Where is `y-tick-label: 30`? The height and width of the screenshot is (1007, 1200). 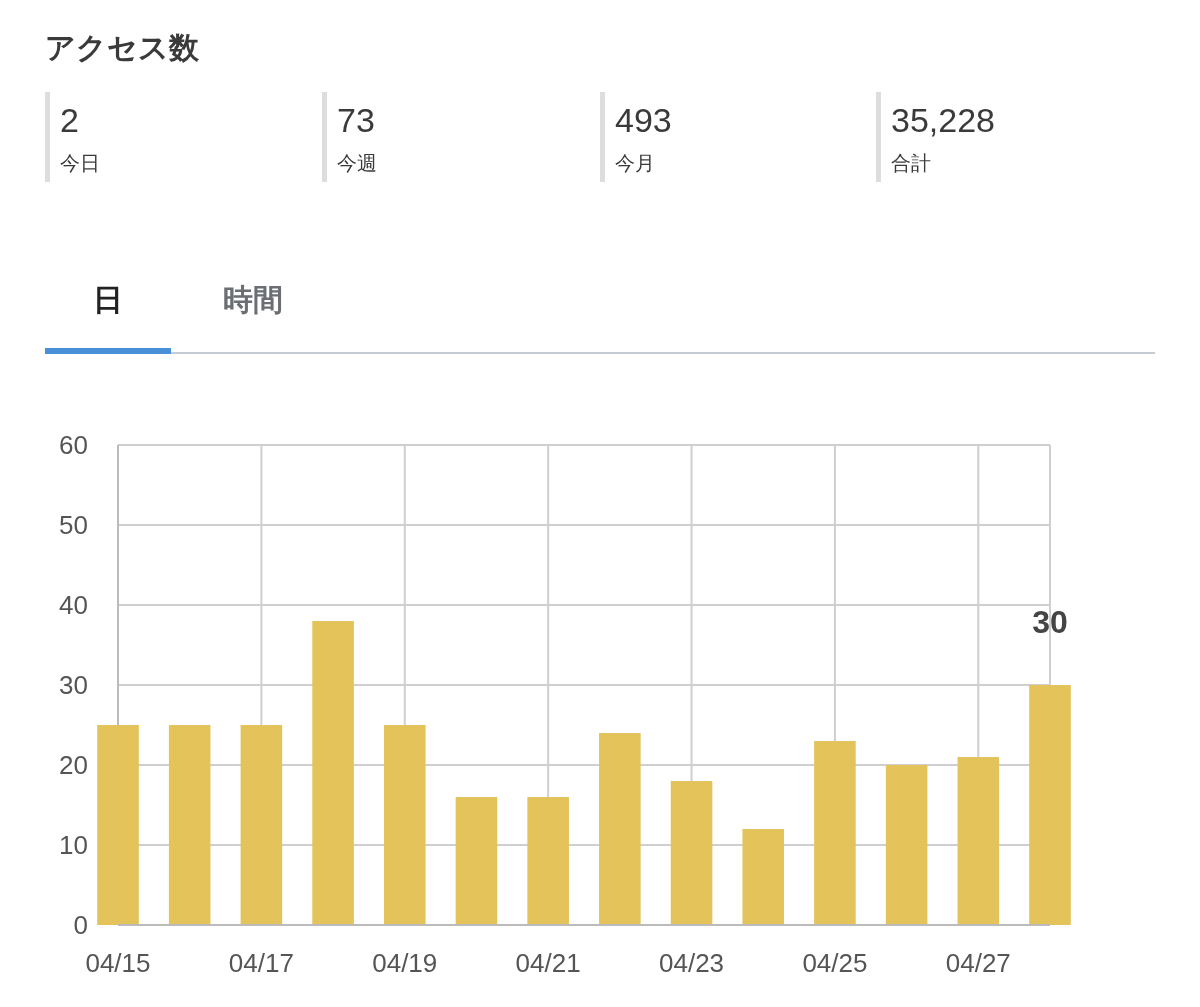 y-tick-label: 30 is located at coordinates (73, 685).